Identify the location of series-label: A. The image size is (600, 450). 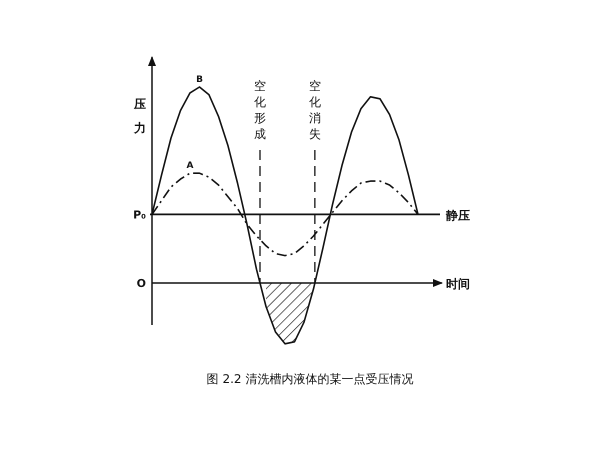
(190, 166).